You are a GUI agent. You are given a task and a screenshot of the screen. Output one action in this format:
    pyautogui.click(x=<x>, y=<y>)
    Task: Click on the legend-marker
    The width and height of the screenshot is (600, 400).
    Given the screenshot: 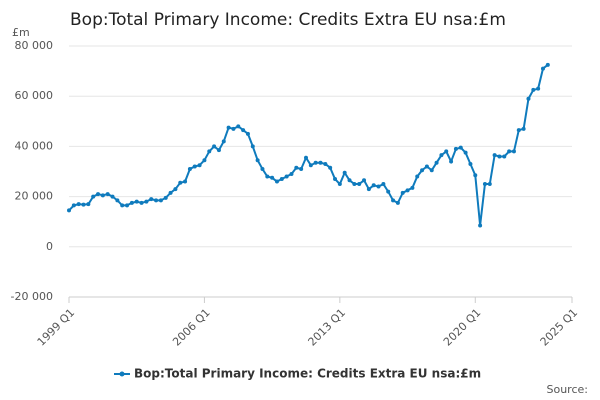 What is the action you would take?
    pyautogui.click(x=122, y=374)
    